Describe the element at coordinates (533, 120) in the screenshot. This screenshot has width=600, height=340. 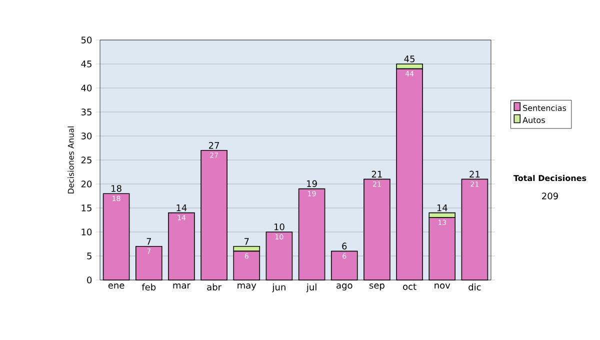
I see `legend-label: Autos` at that location.